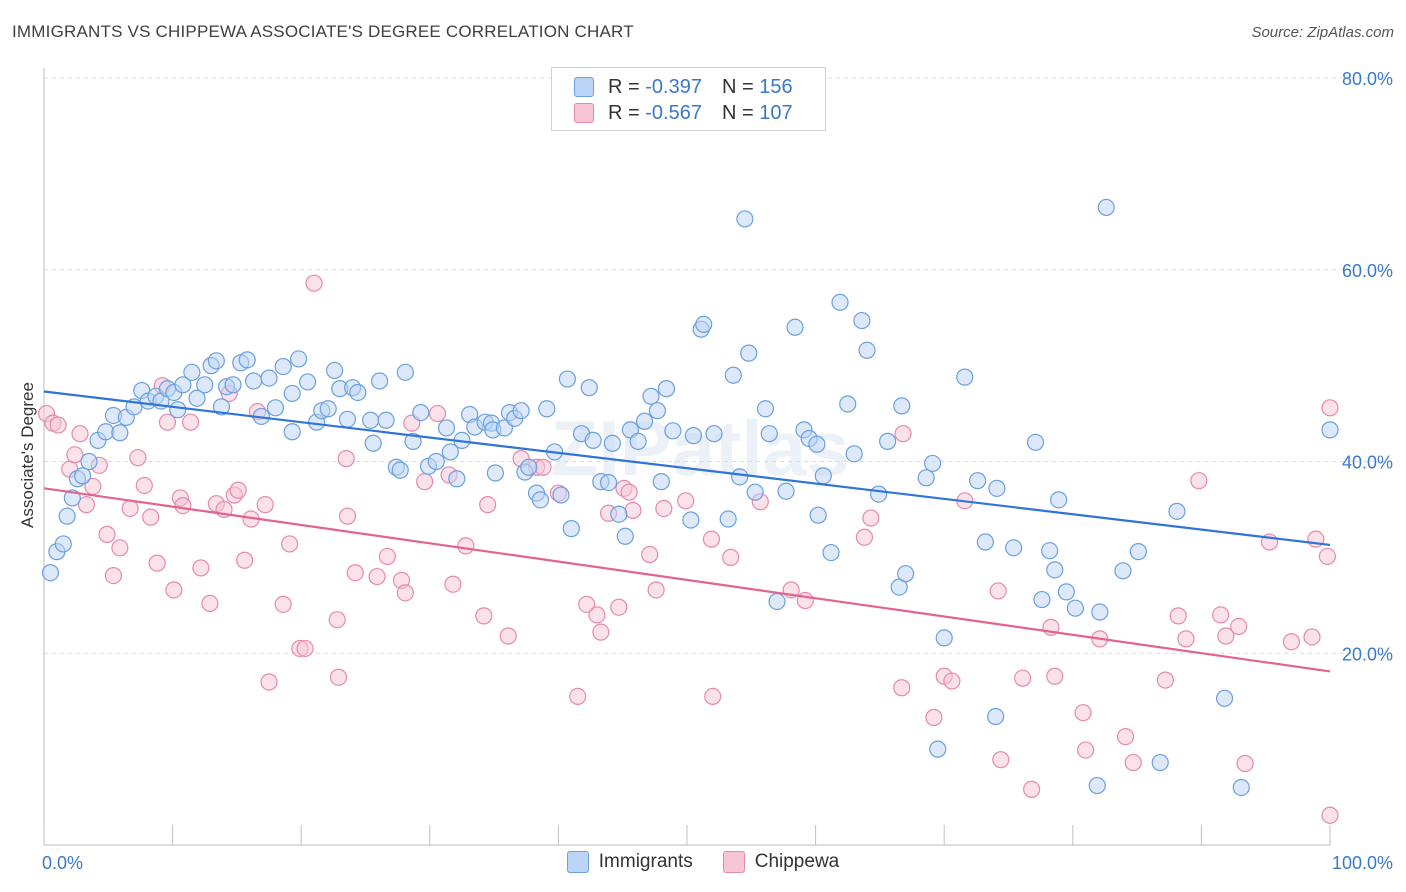  What do you see at coordinates (629, 862) in the screenshot?
I see `legend-item-immigrants: Immigrants` at bounding box center [629, 862].